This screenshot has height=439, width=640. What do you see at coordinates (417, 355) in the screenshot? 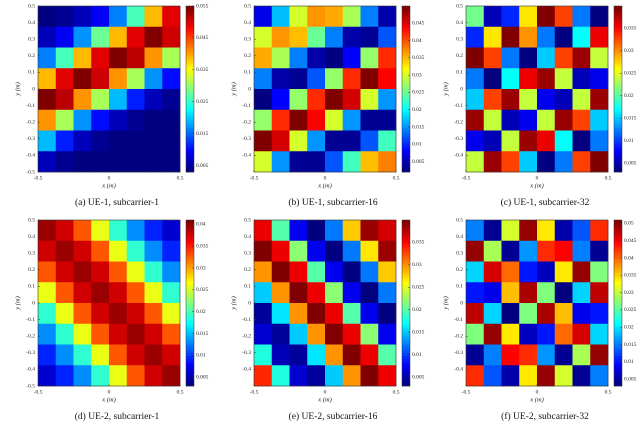
I see `colorbar-tick-label: 0.01` at bounding box center [417, 355].